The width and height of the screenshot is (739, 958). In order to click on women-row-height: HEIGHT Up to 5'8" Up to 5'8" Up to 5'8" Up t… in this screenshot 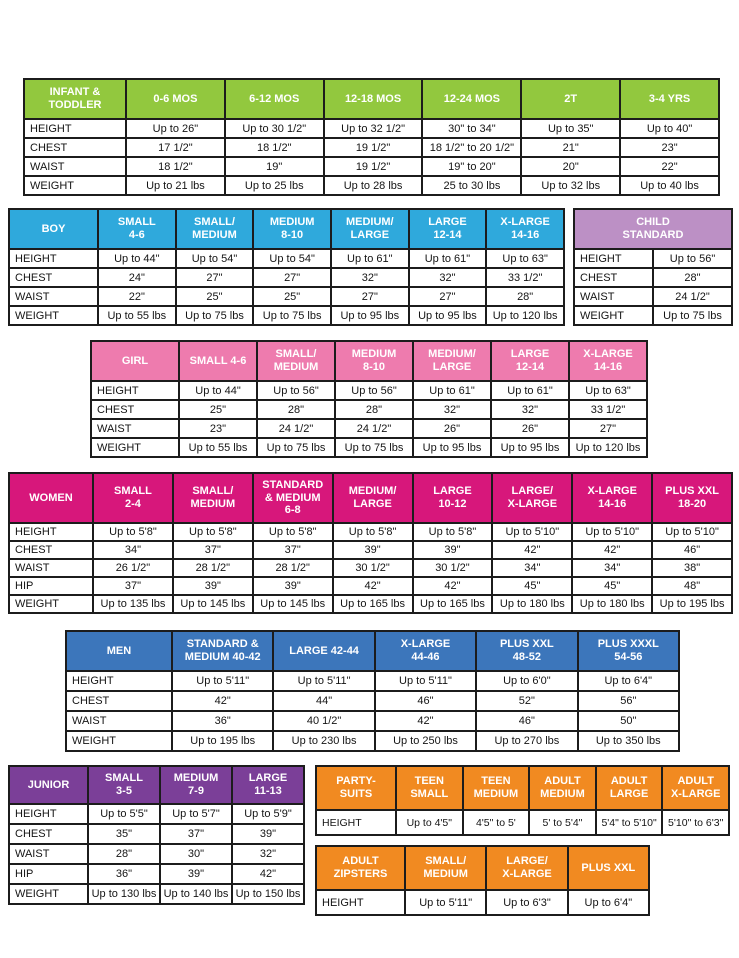, I will do `click(370, 532)`.